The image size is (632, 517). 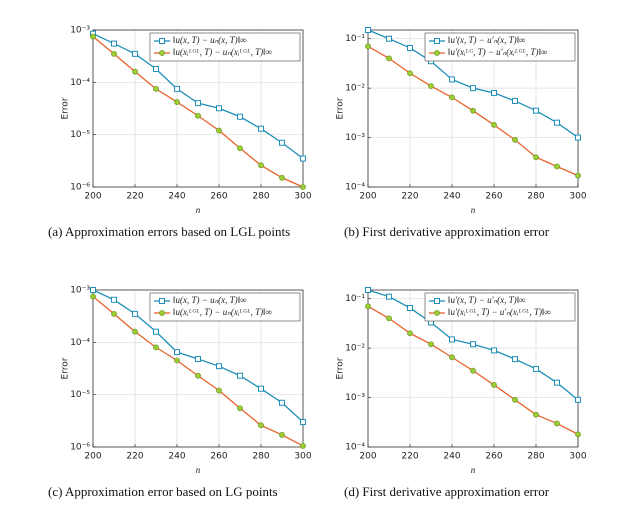 I want to click on y-tick-label: 10⁻⁴, so click(x=80, y=343).